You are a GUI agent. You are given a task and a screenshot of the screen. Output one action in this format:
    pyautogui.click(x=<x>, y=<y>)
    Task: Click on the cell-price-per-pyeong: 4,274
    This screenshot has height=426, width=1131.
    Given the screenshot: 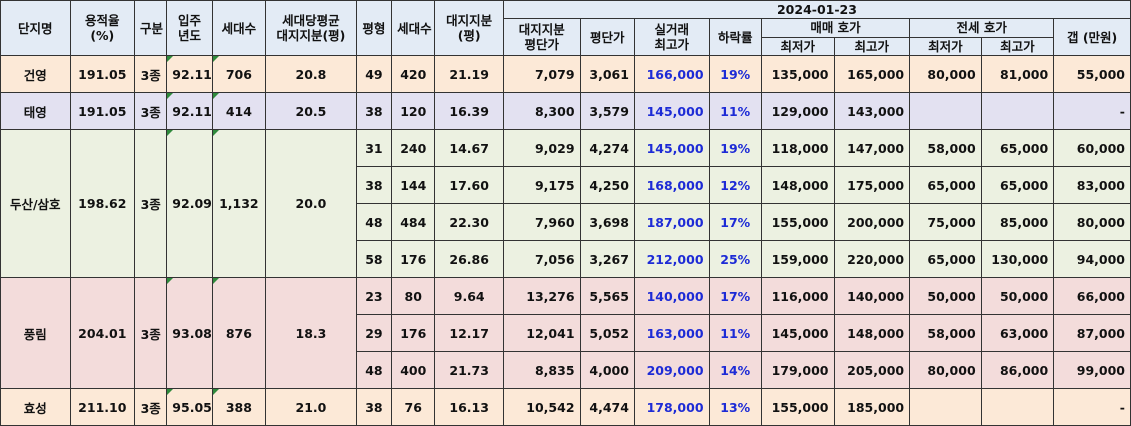 What is the action you would take?
    pyautogui.click(x=607, y=148)
    